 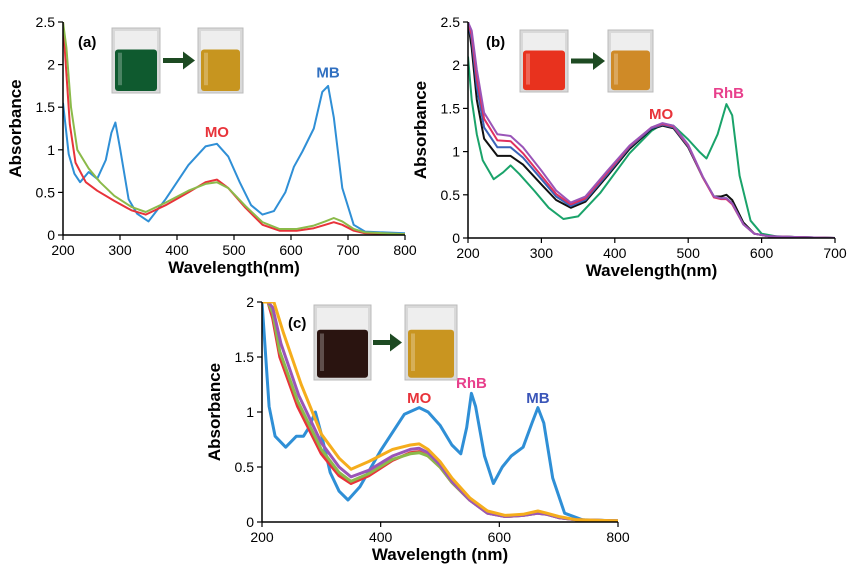 I want to click on x-axis-title: Wavelength (nm), so click(x=440, y=554).